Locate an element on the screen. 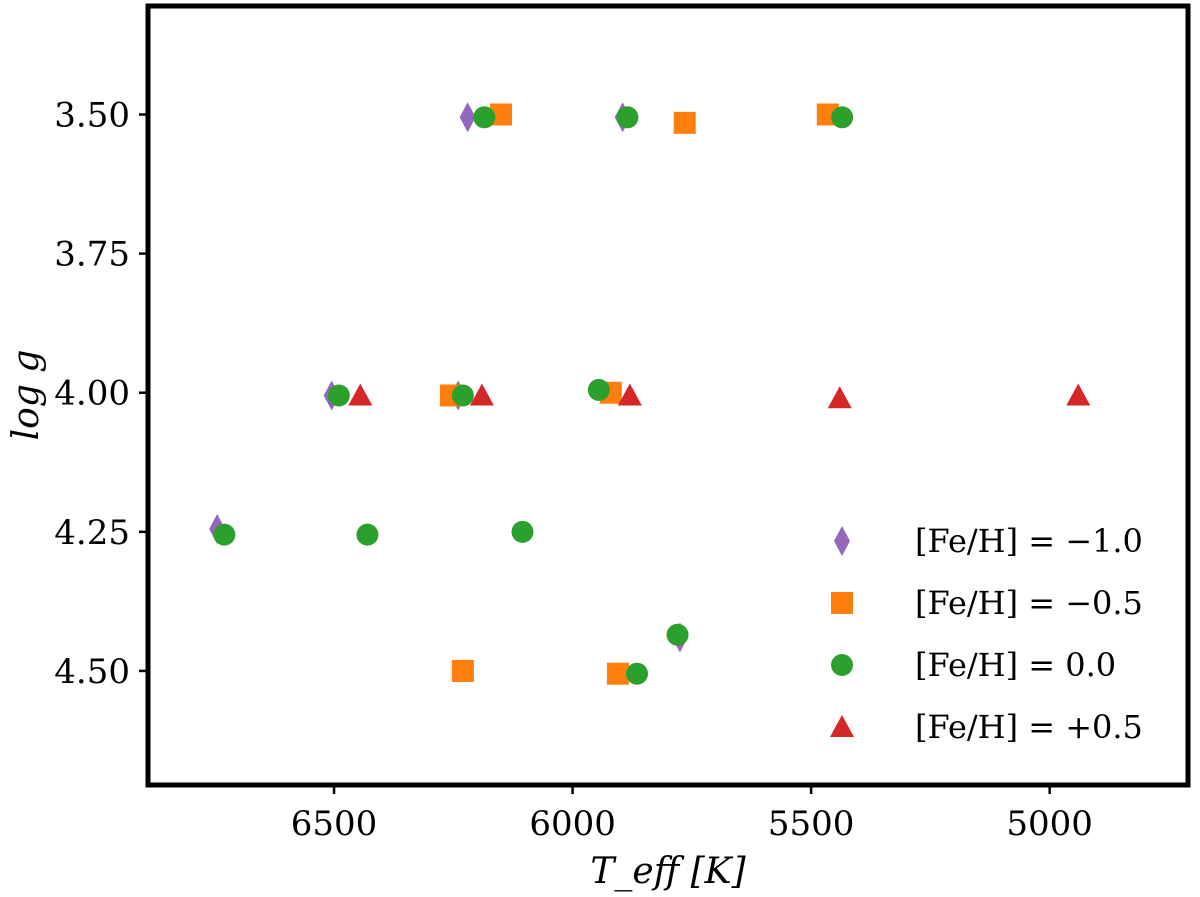  x-tick-label: 6000 is located at coordinates (572, 824).